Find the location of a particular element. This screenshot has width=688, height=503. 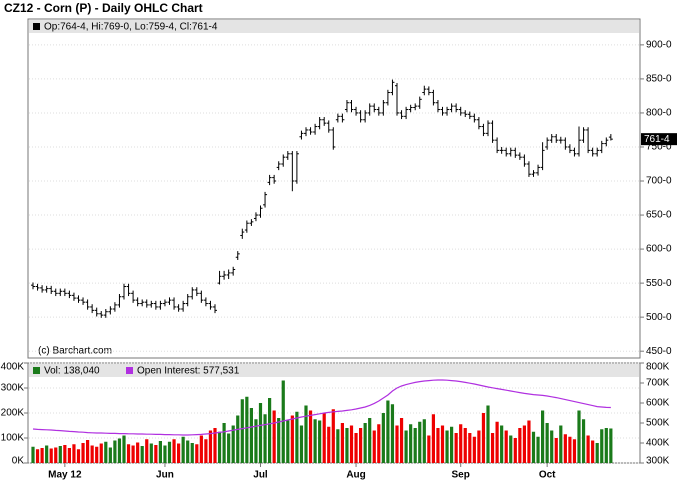

y-tick-label: 0K is located at coordinates (18, 461).